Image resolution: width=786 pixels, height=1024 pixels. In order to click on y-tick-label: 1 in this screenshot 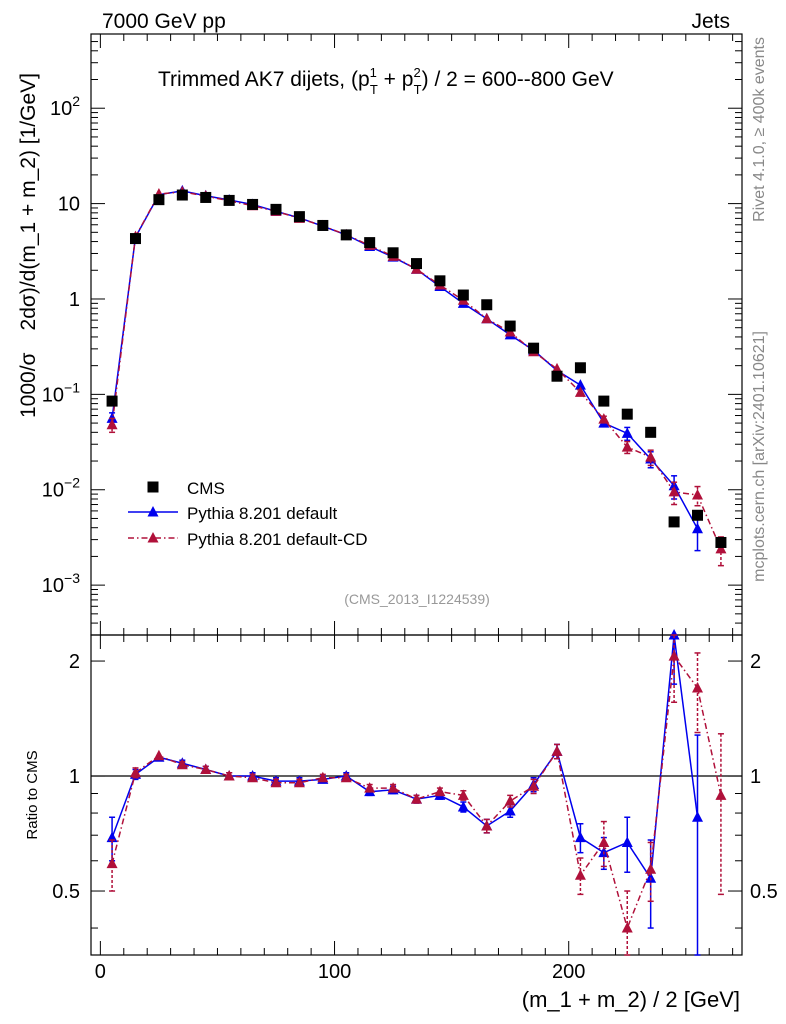, I will do `click(74, 300)`.